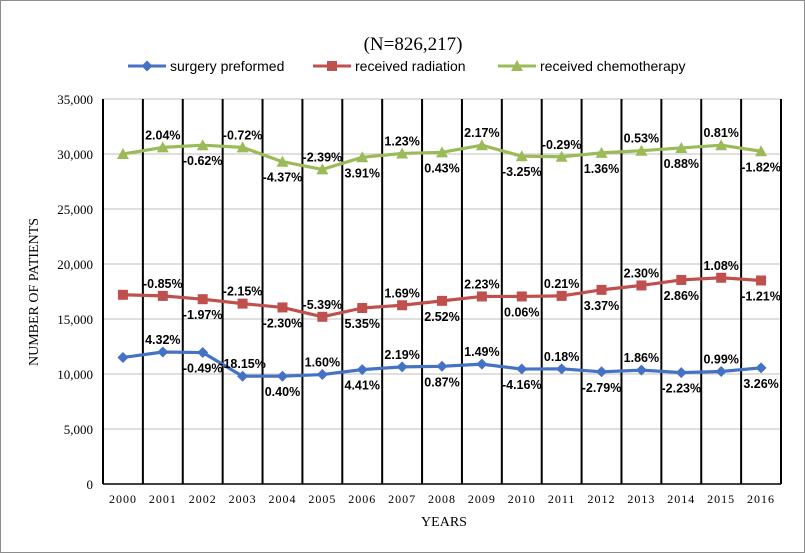 The height and width of the screenshot is (553, 805). Describe the element at coordinates (322, 363) in the screenshot. I see `data-label: 1.60%` at that location.